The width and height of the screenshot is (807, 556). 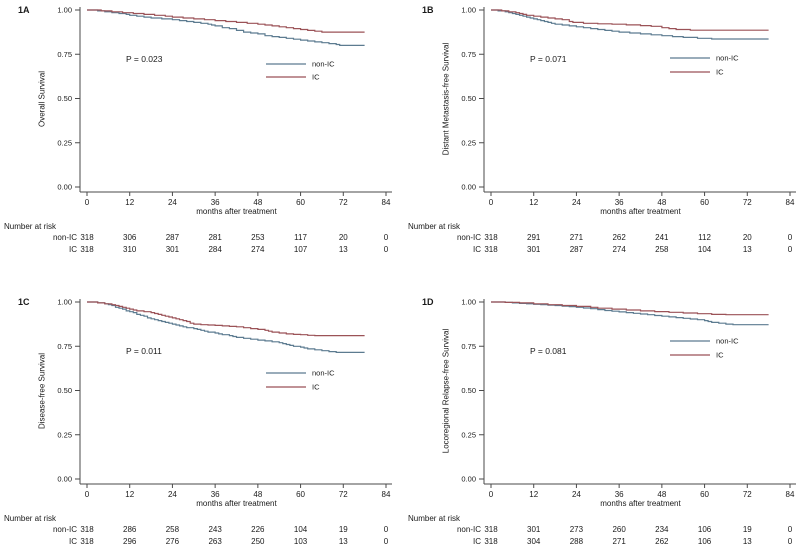 I want to click on risk-count: 286, so click(x=130, y=529).